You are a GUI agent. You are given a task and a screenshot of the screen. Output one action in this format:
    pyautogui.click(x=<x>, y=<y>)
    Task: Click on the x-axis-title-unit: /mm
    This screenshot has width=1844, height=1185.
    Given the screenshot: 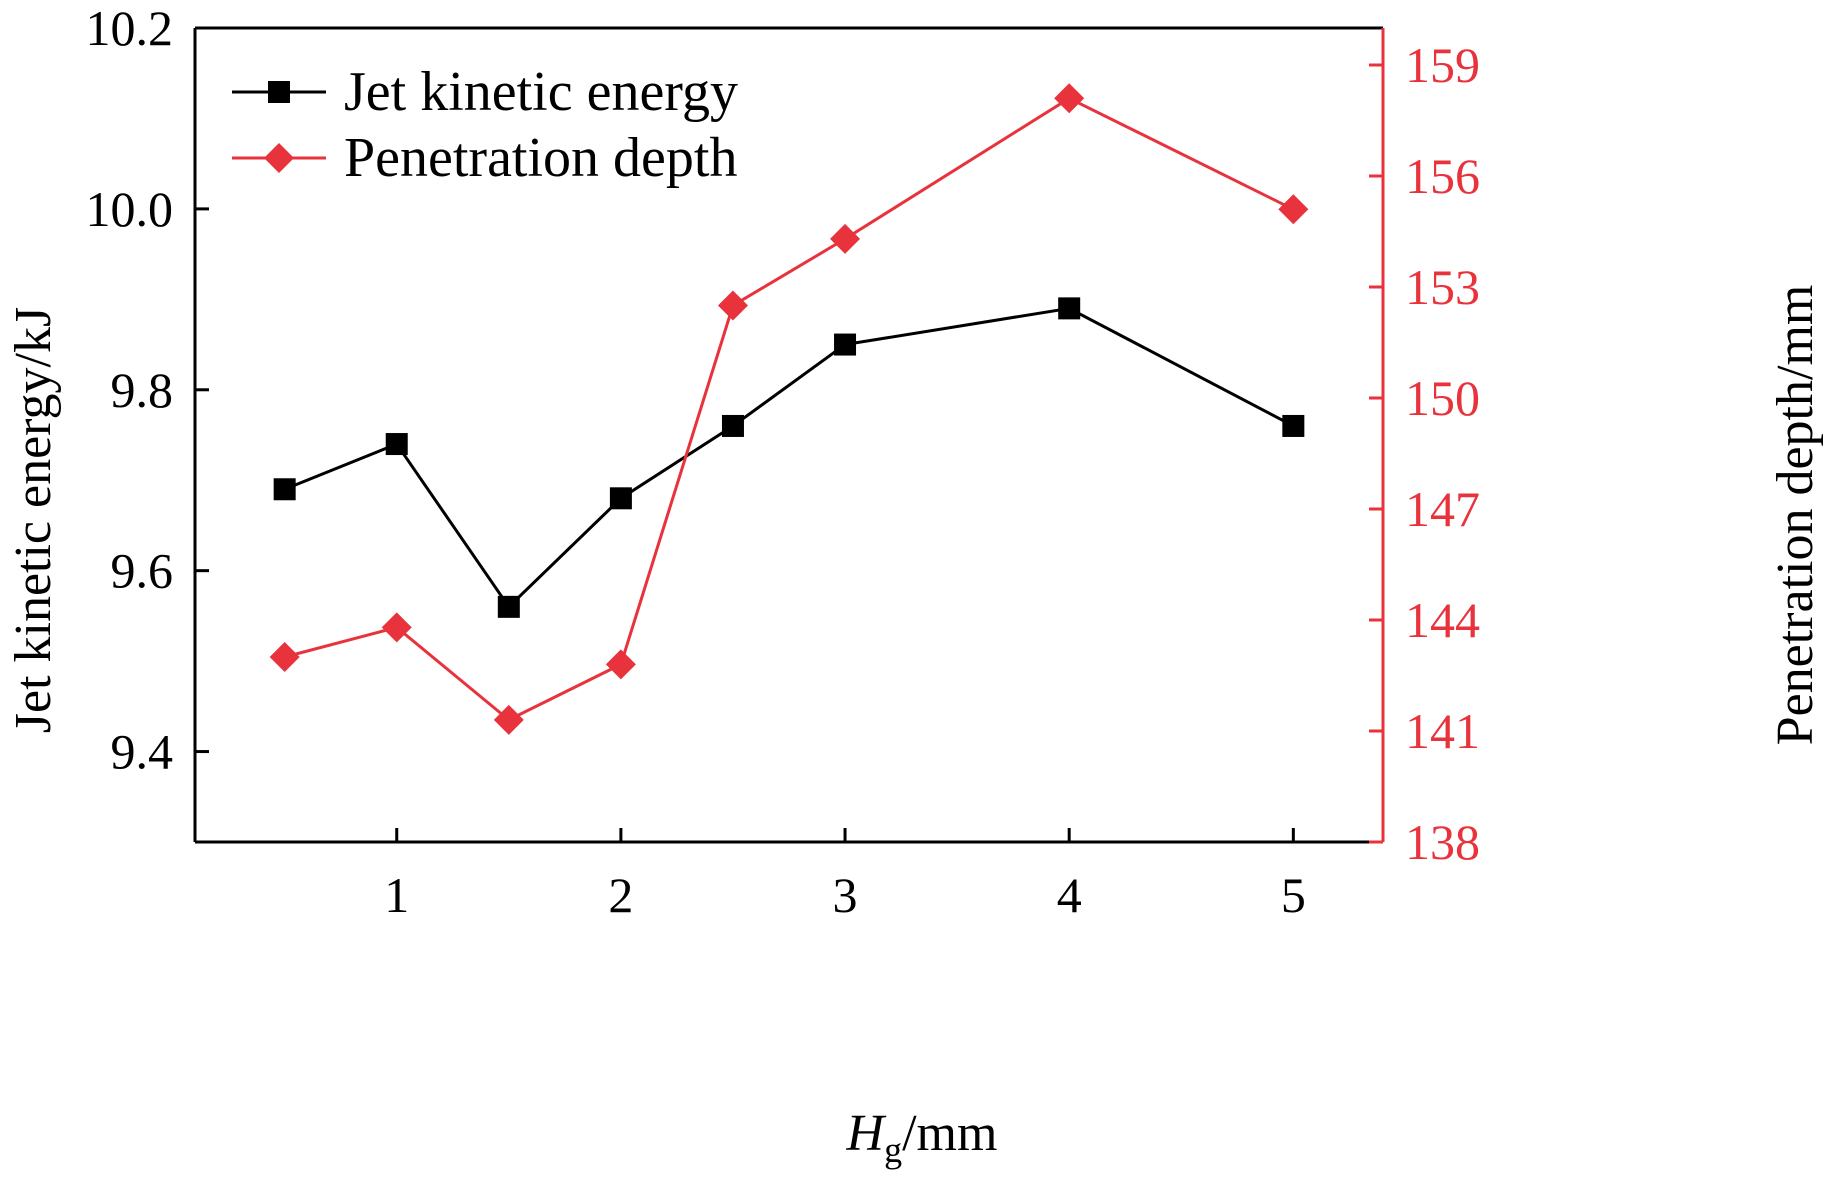 What is the action you would take?
    pyautogui.click(x=949, y=1133)
    